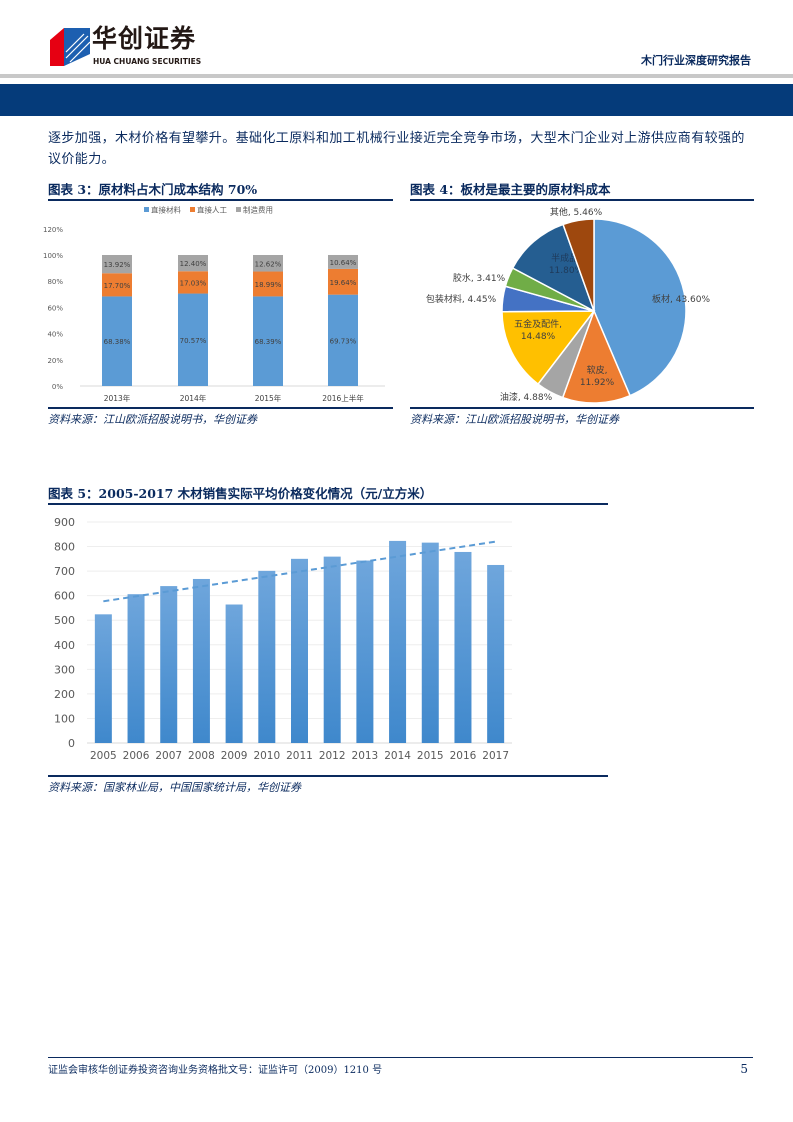 The width and height of the screenshot is (793, 1122). Describe the element at coordinates (396, 100) in the screenshot. I see `header-band` at that location.